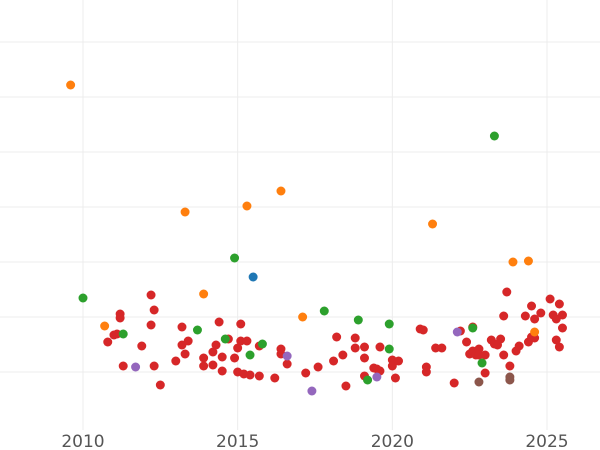 The height and width of the screenshot is (450, 600). What do you see at coordinates (546, 441) in the screenshot?
I see `x-tick-label: 2025` at bounding box center [546, 441].